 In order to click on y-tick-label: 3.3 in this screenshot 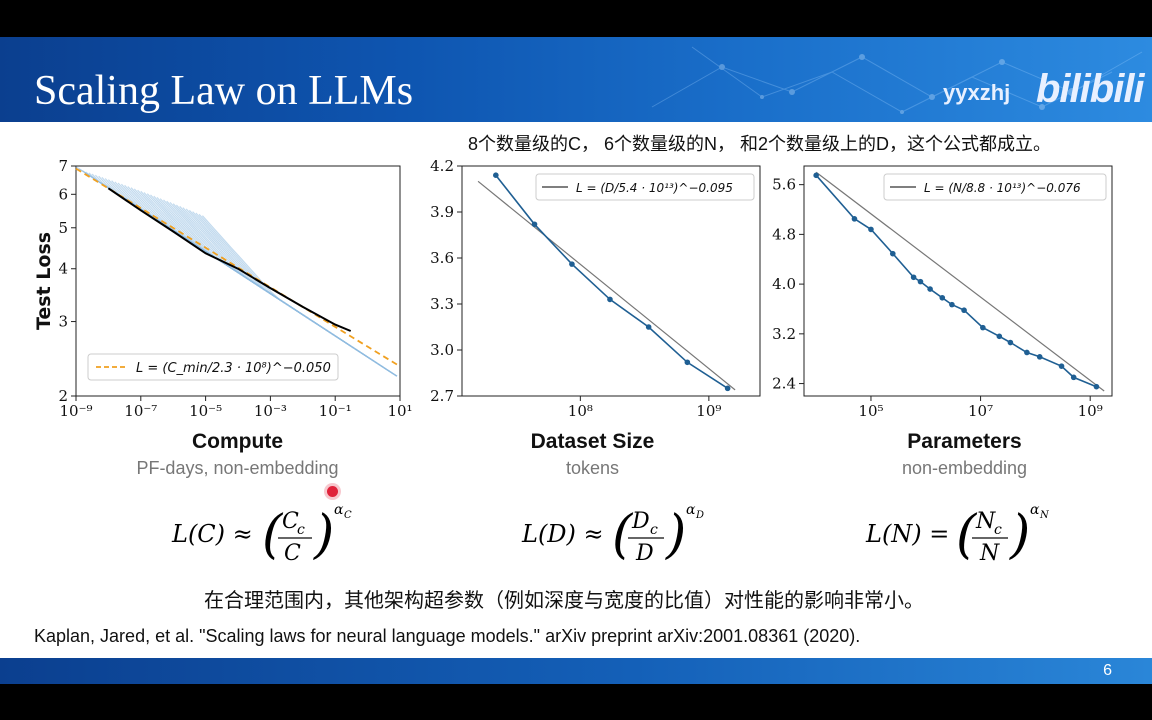, I will do `click(442, 304)`.